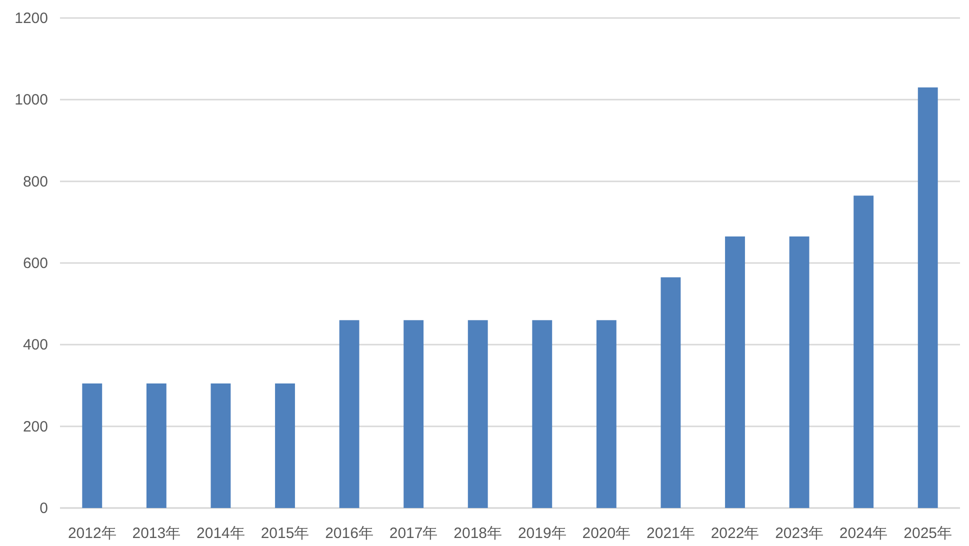  Describe the element at coordinates (35, 181) in the screenshot. I see `y-tick-label: 800` at that location.